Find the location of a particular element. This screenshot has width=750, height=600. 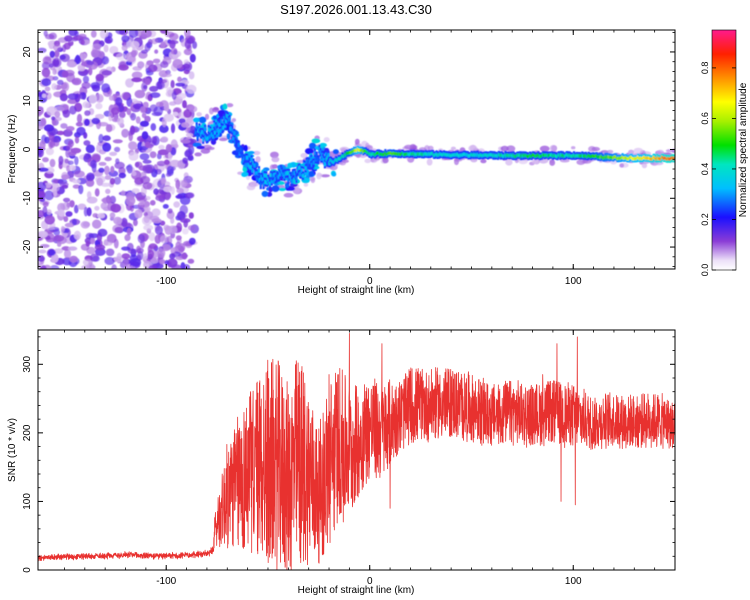

spectrogram-y-tick-label: -10 is located at coordinates (27, 198).